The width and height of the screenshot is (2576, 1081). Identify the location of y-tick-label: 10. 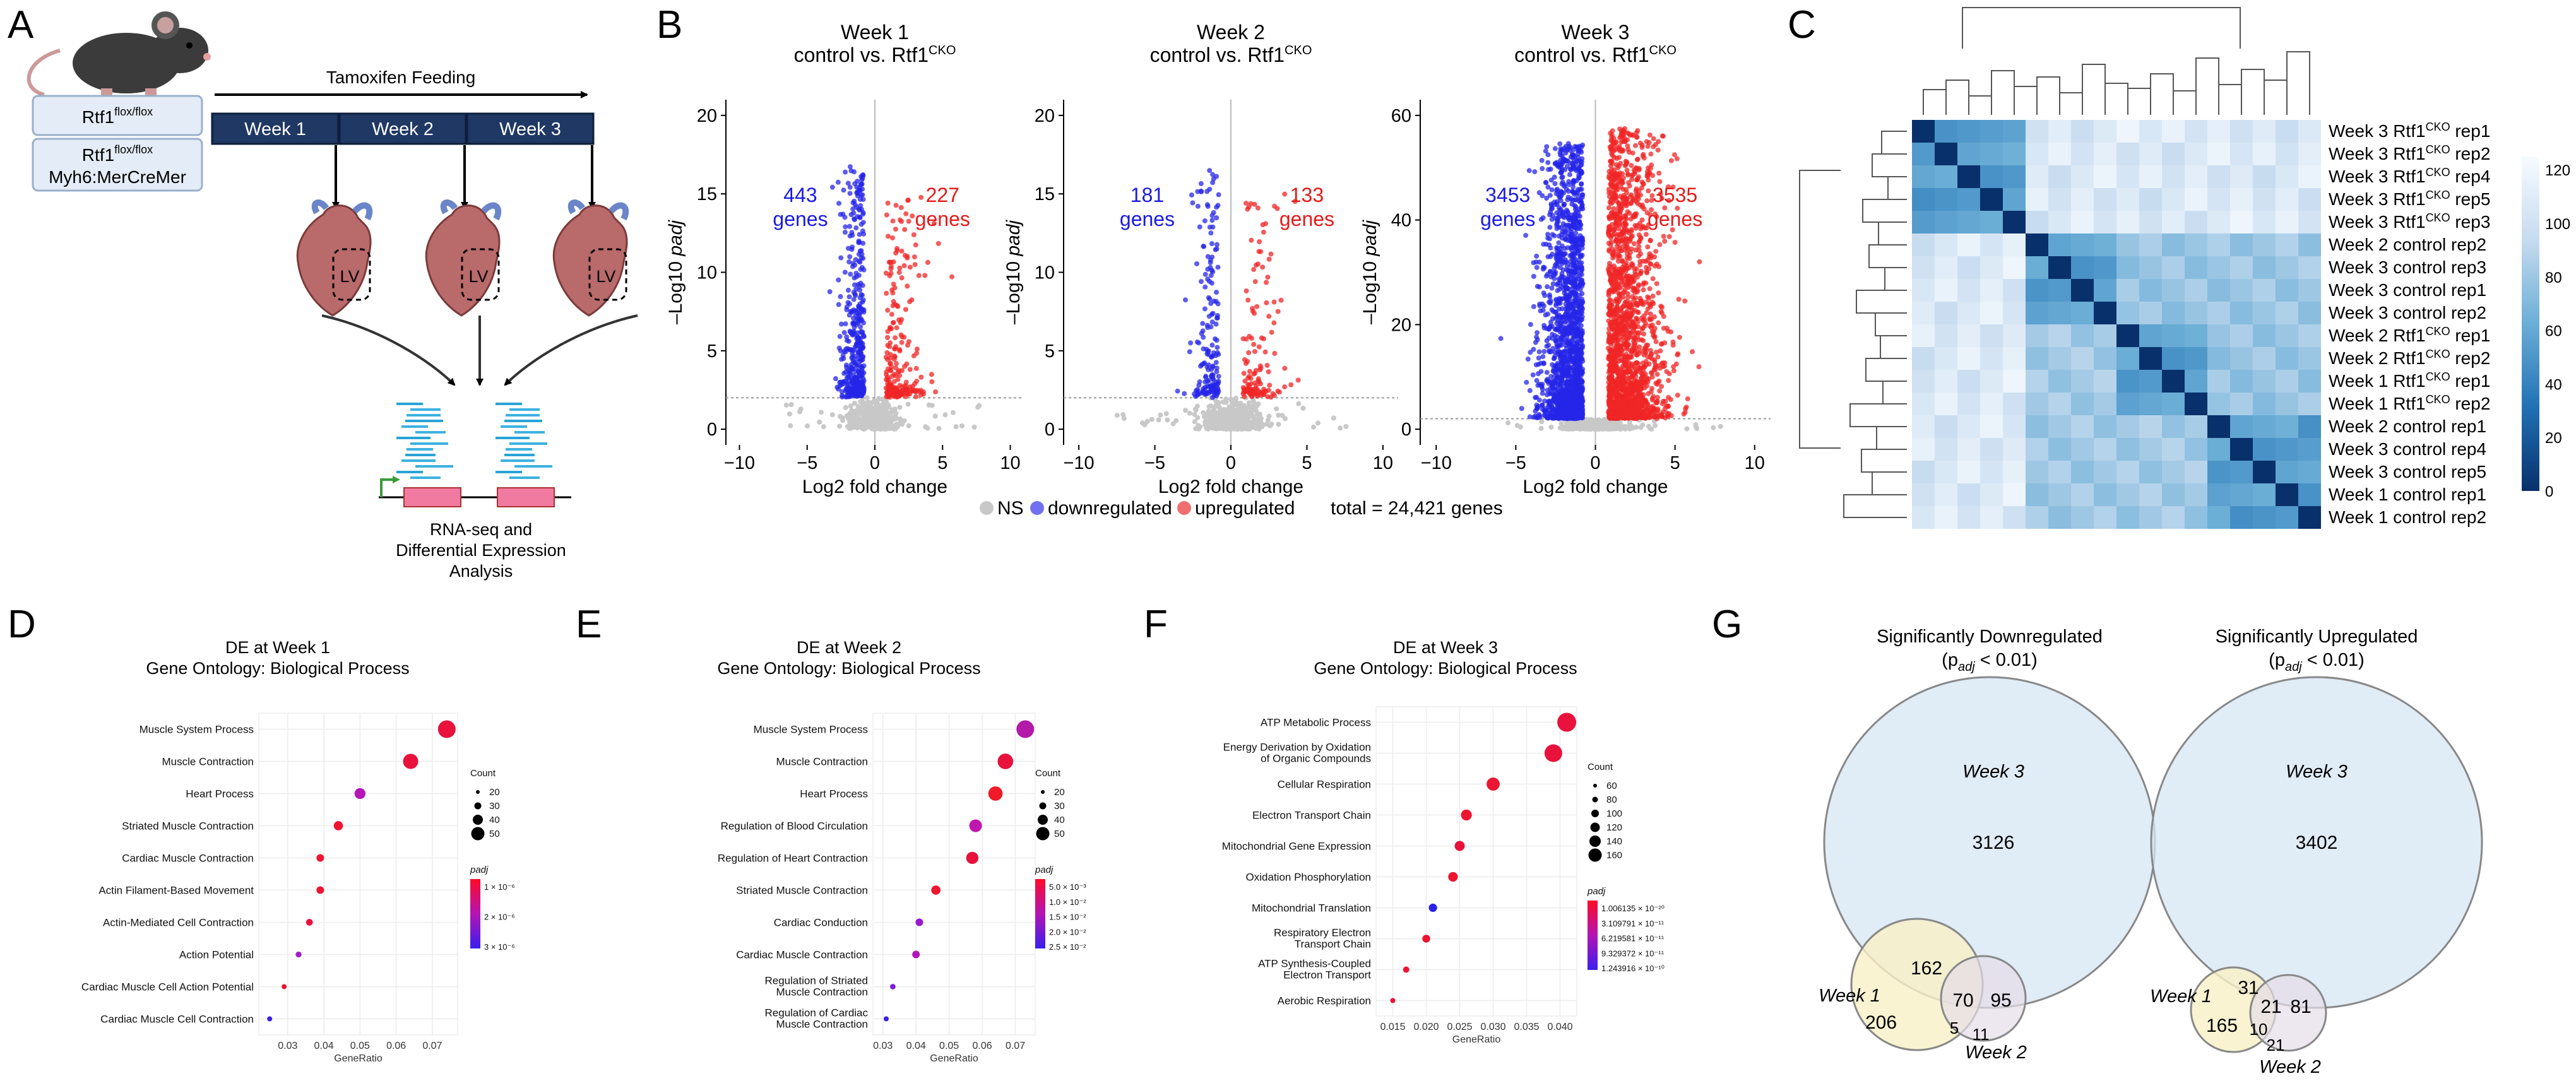
(1045, 273).